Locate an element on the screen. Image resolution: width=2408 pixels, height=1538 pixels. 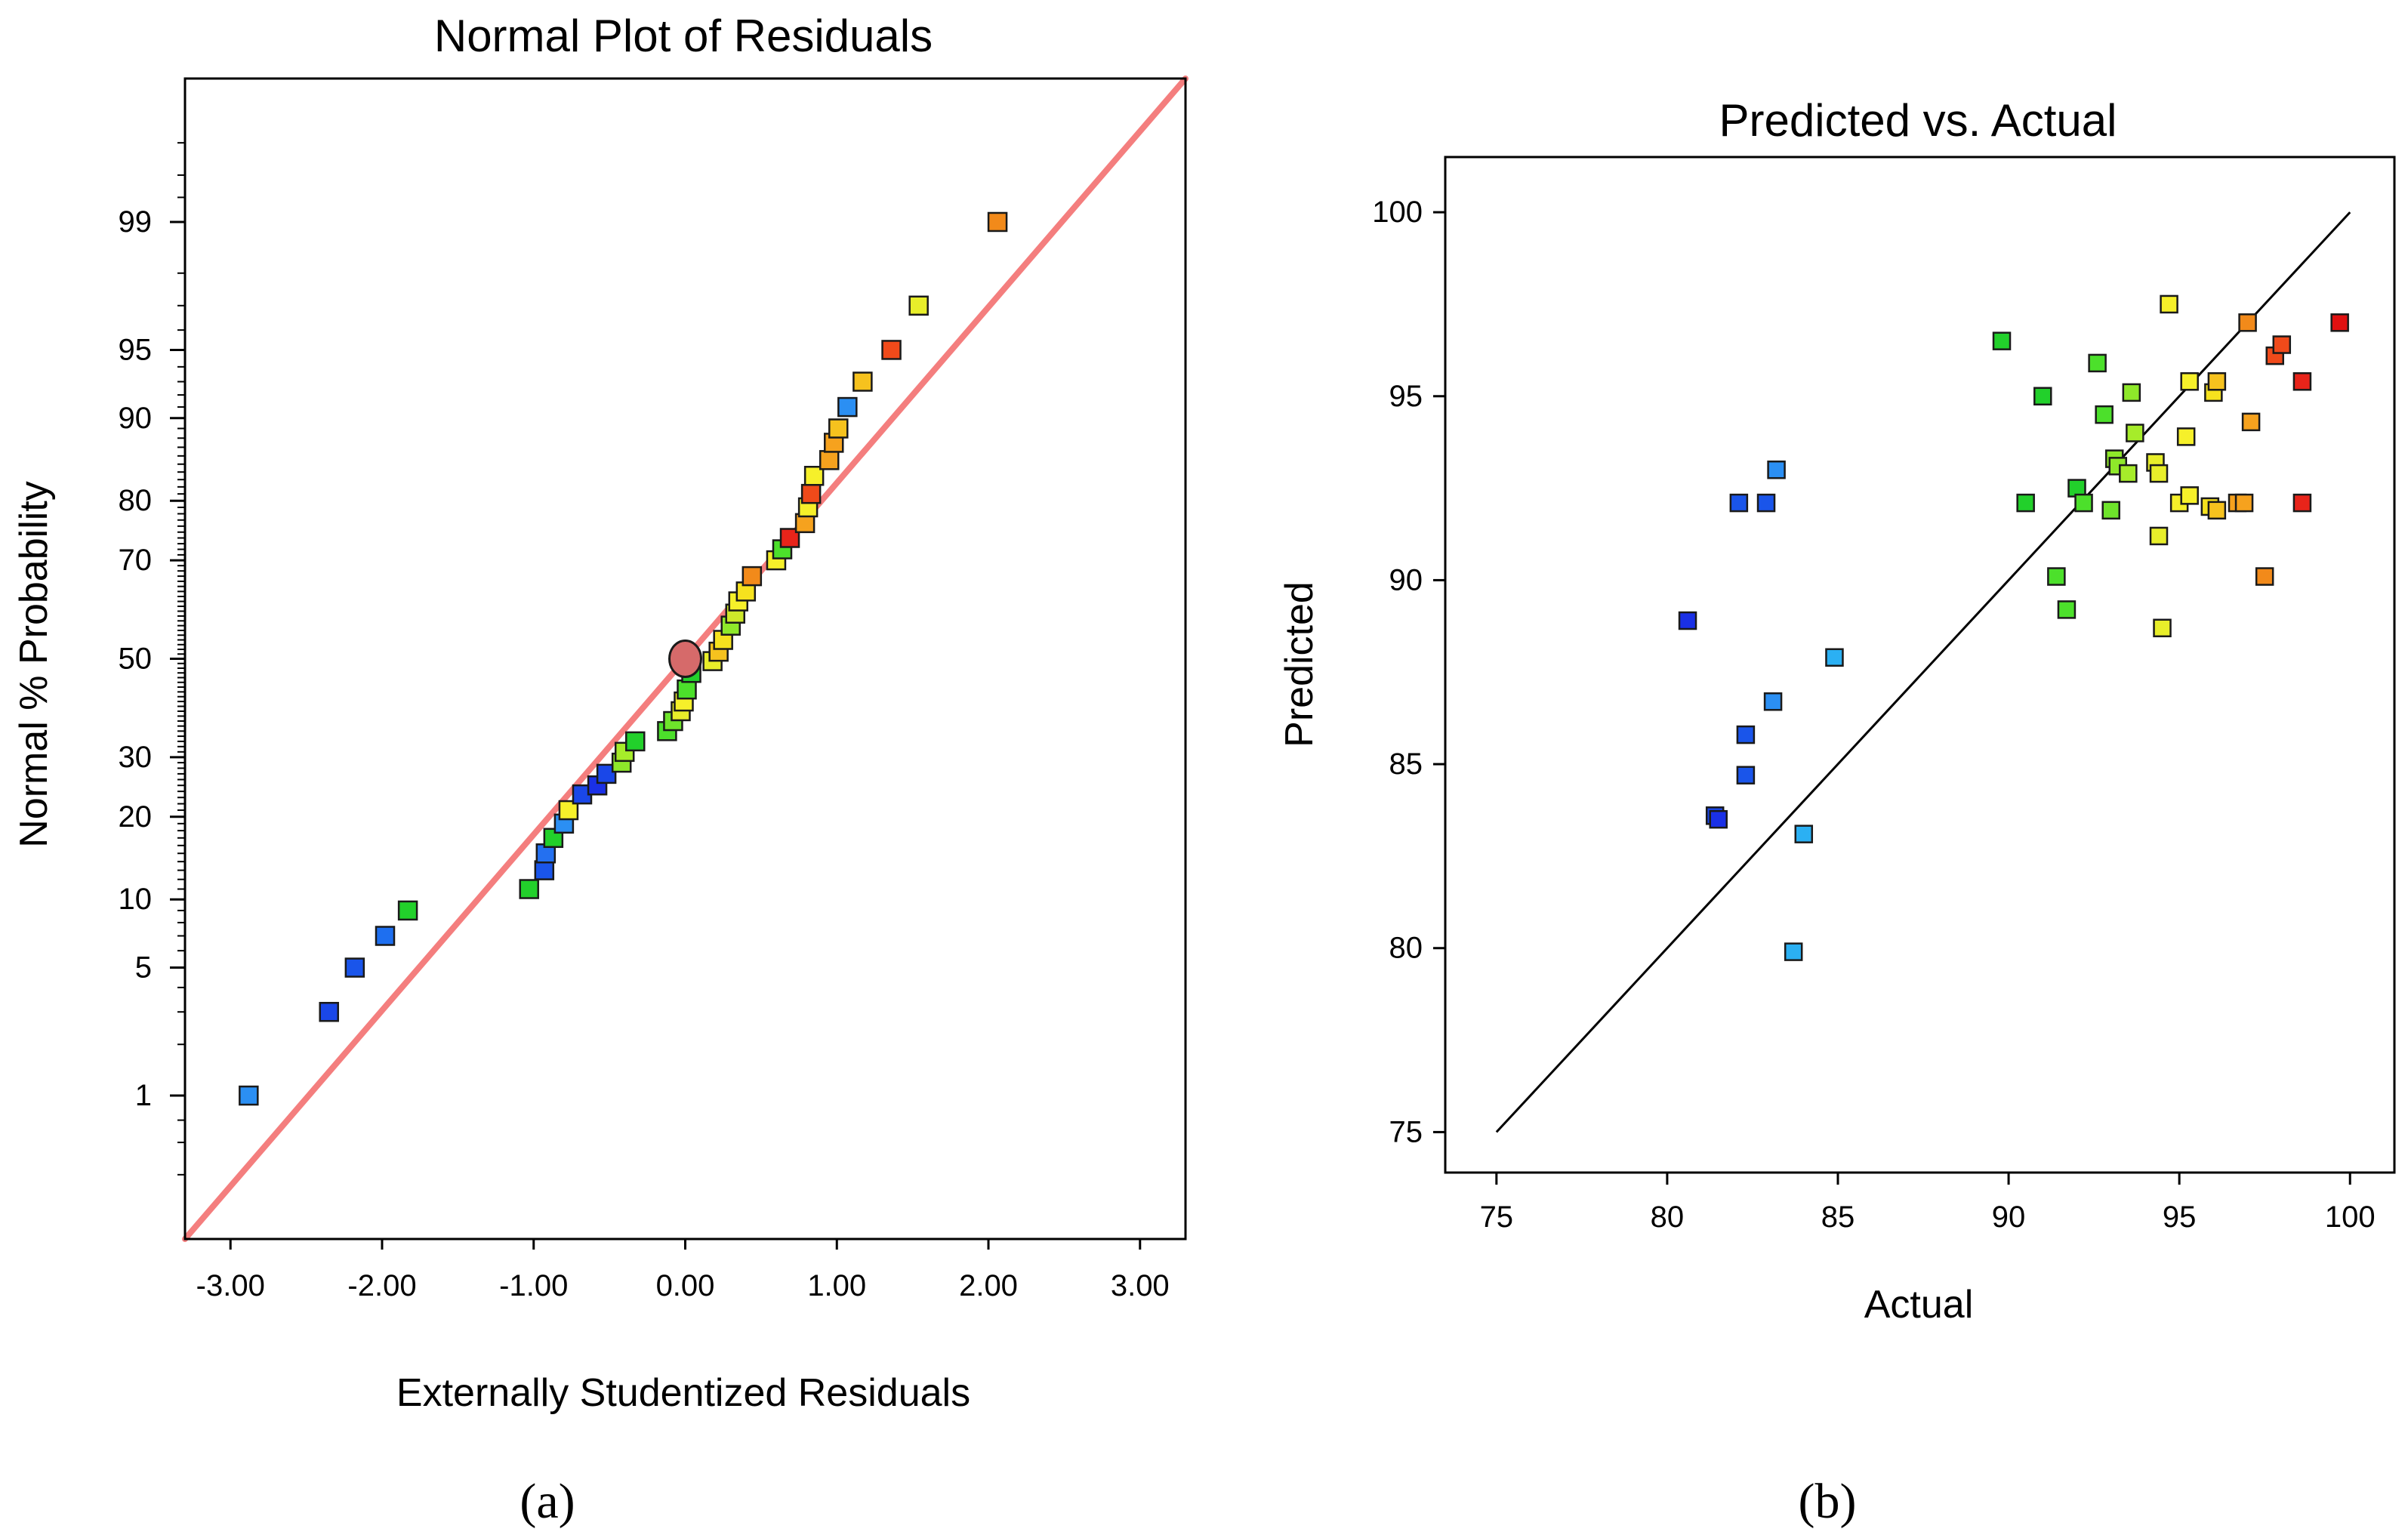
panel-label-b: (b) is located at coordinates (1828, 1501).